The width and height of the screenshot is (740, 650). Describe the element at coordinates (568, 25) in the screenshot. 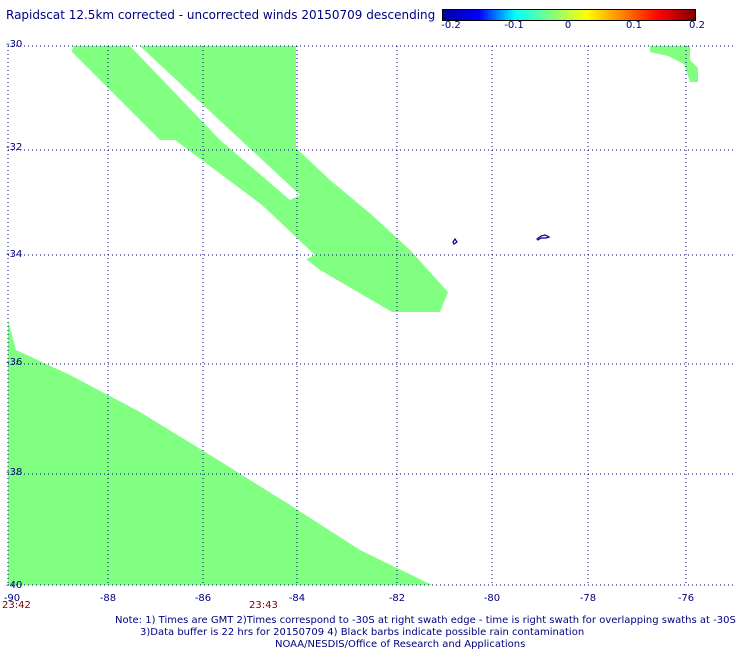

I see `colorbar-tick-0: 0` at that location.